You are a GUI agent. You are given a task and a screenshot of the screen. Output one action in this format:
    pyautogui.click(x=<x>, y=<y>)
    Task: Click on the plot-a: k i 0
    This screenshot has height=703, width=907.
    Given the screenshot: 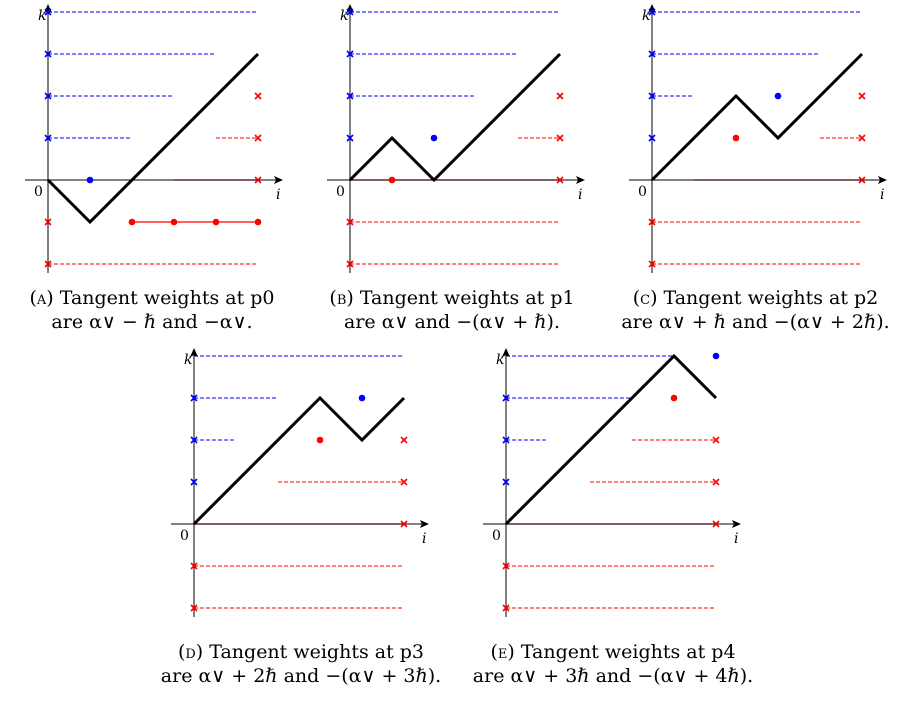 What is the action you would take?
    pyautogui.click(x=154, y=138)
    